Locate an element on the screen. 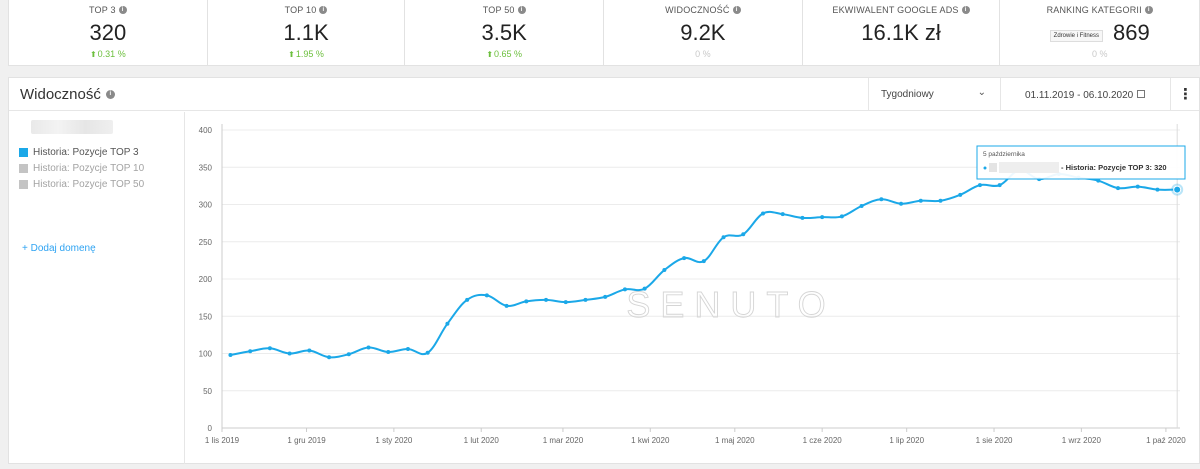  metric-title: WIDOCZNOŚĆ i is located at coordinates (703, 10).